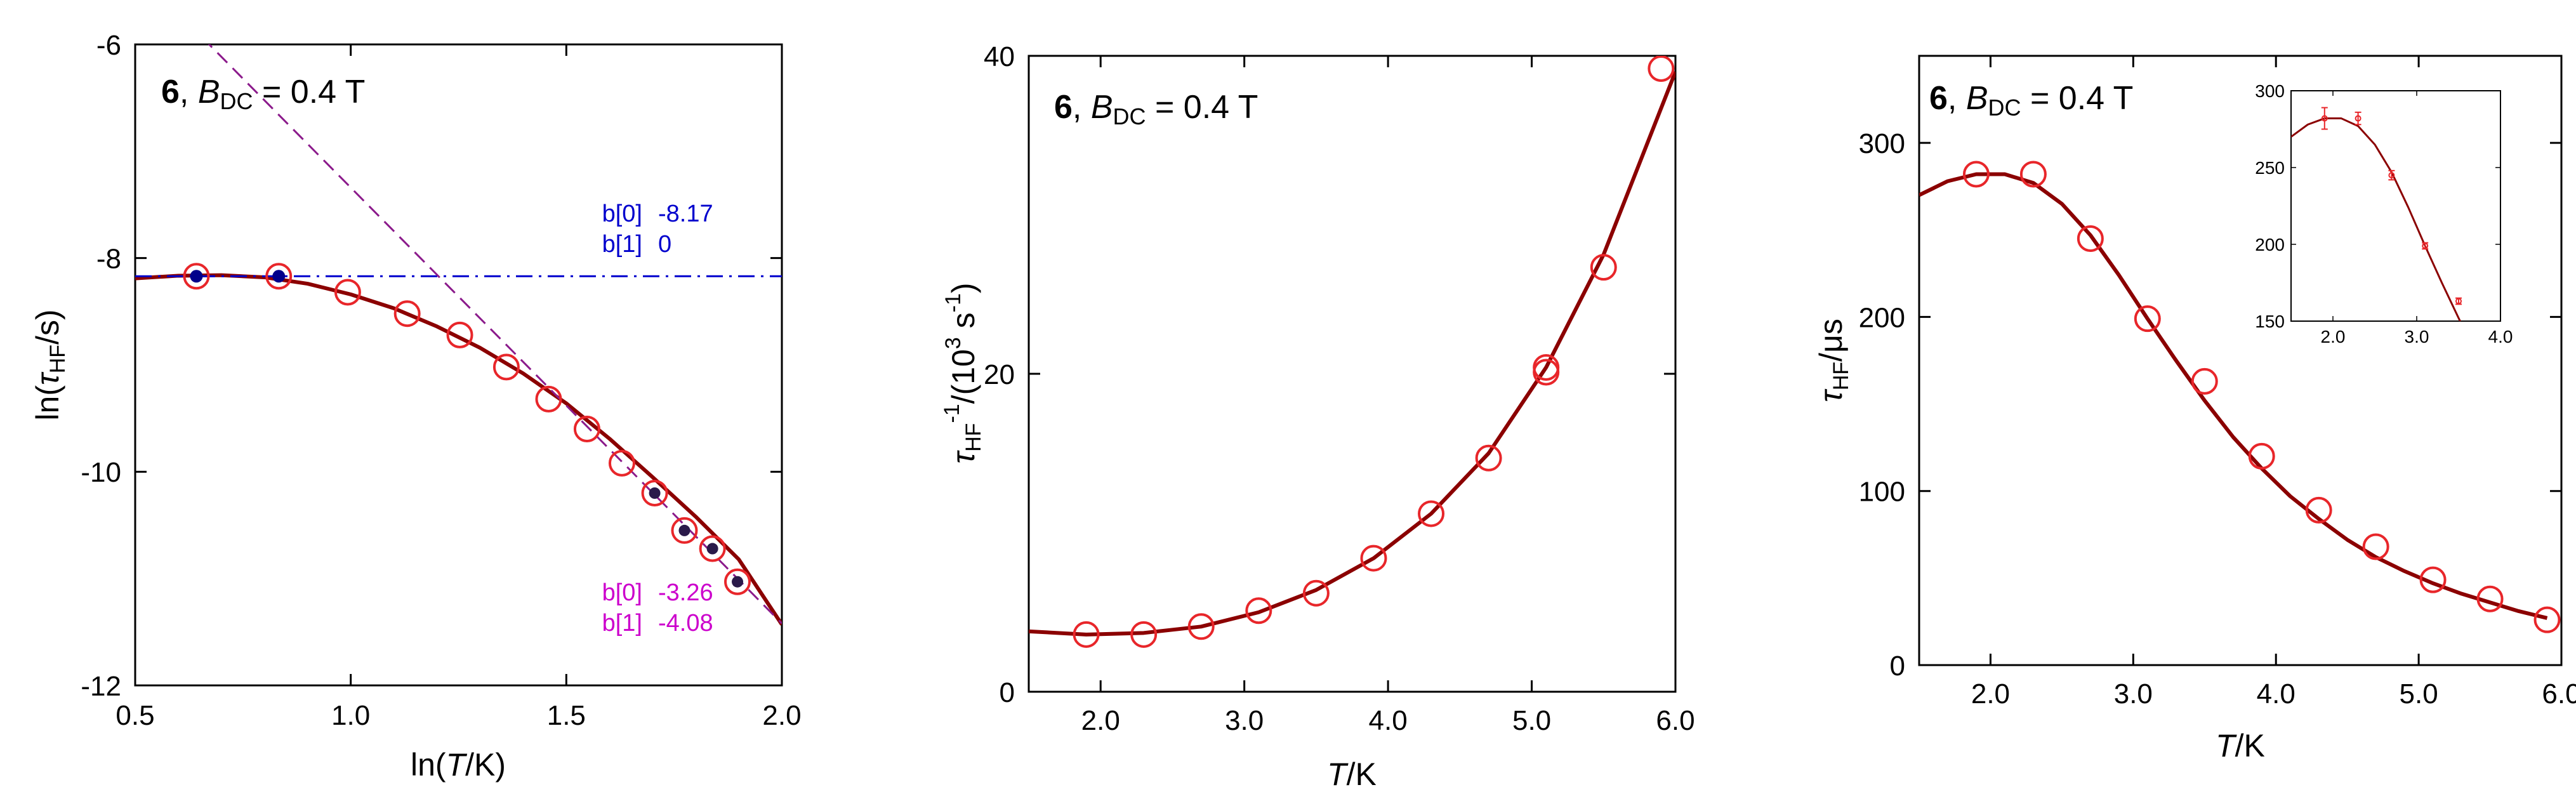  What do you see at coordinates (685, 592) in the screenshot?
I see `p1-ann-magenta-b0-value: -3.26` at bounding box center [685, 592].